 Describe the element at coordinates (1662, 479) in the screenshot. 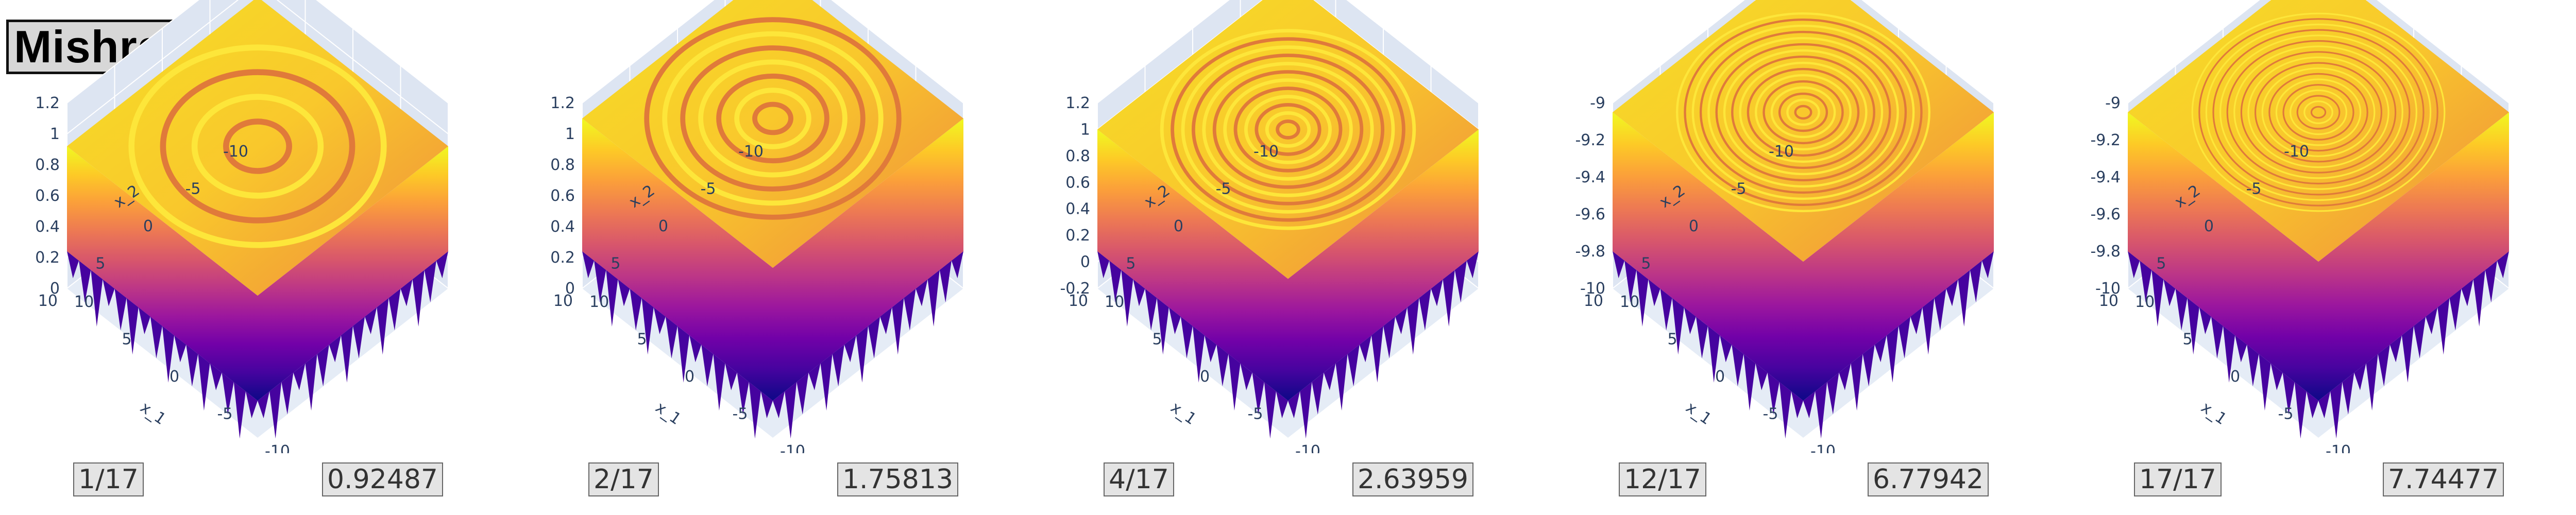

I see `frame-label: 12/17` at that location.